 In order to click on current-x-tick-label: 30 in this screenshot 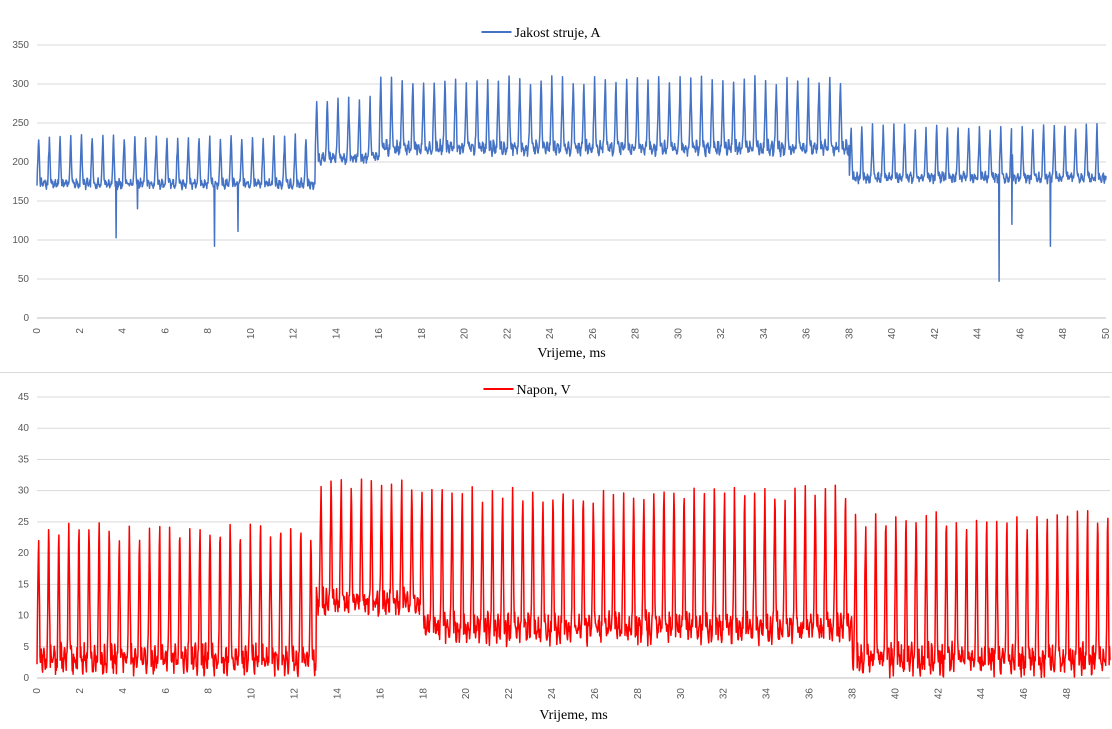, I will do `click(678, 334)`.